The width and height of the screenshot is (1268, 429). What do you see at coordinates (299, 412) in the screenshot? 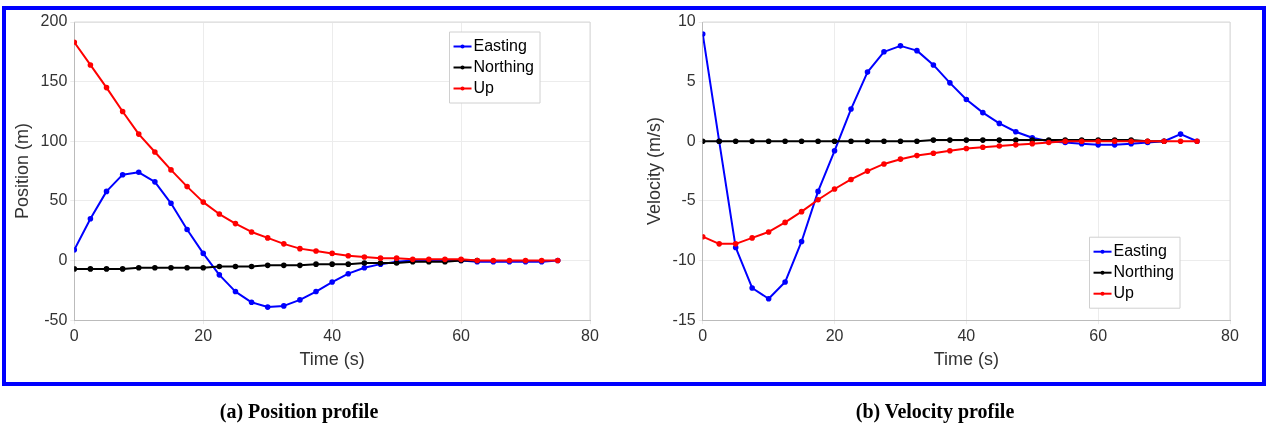
I see `text: (a) Position profile` at bounding box center [299, 412].